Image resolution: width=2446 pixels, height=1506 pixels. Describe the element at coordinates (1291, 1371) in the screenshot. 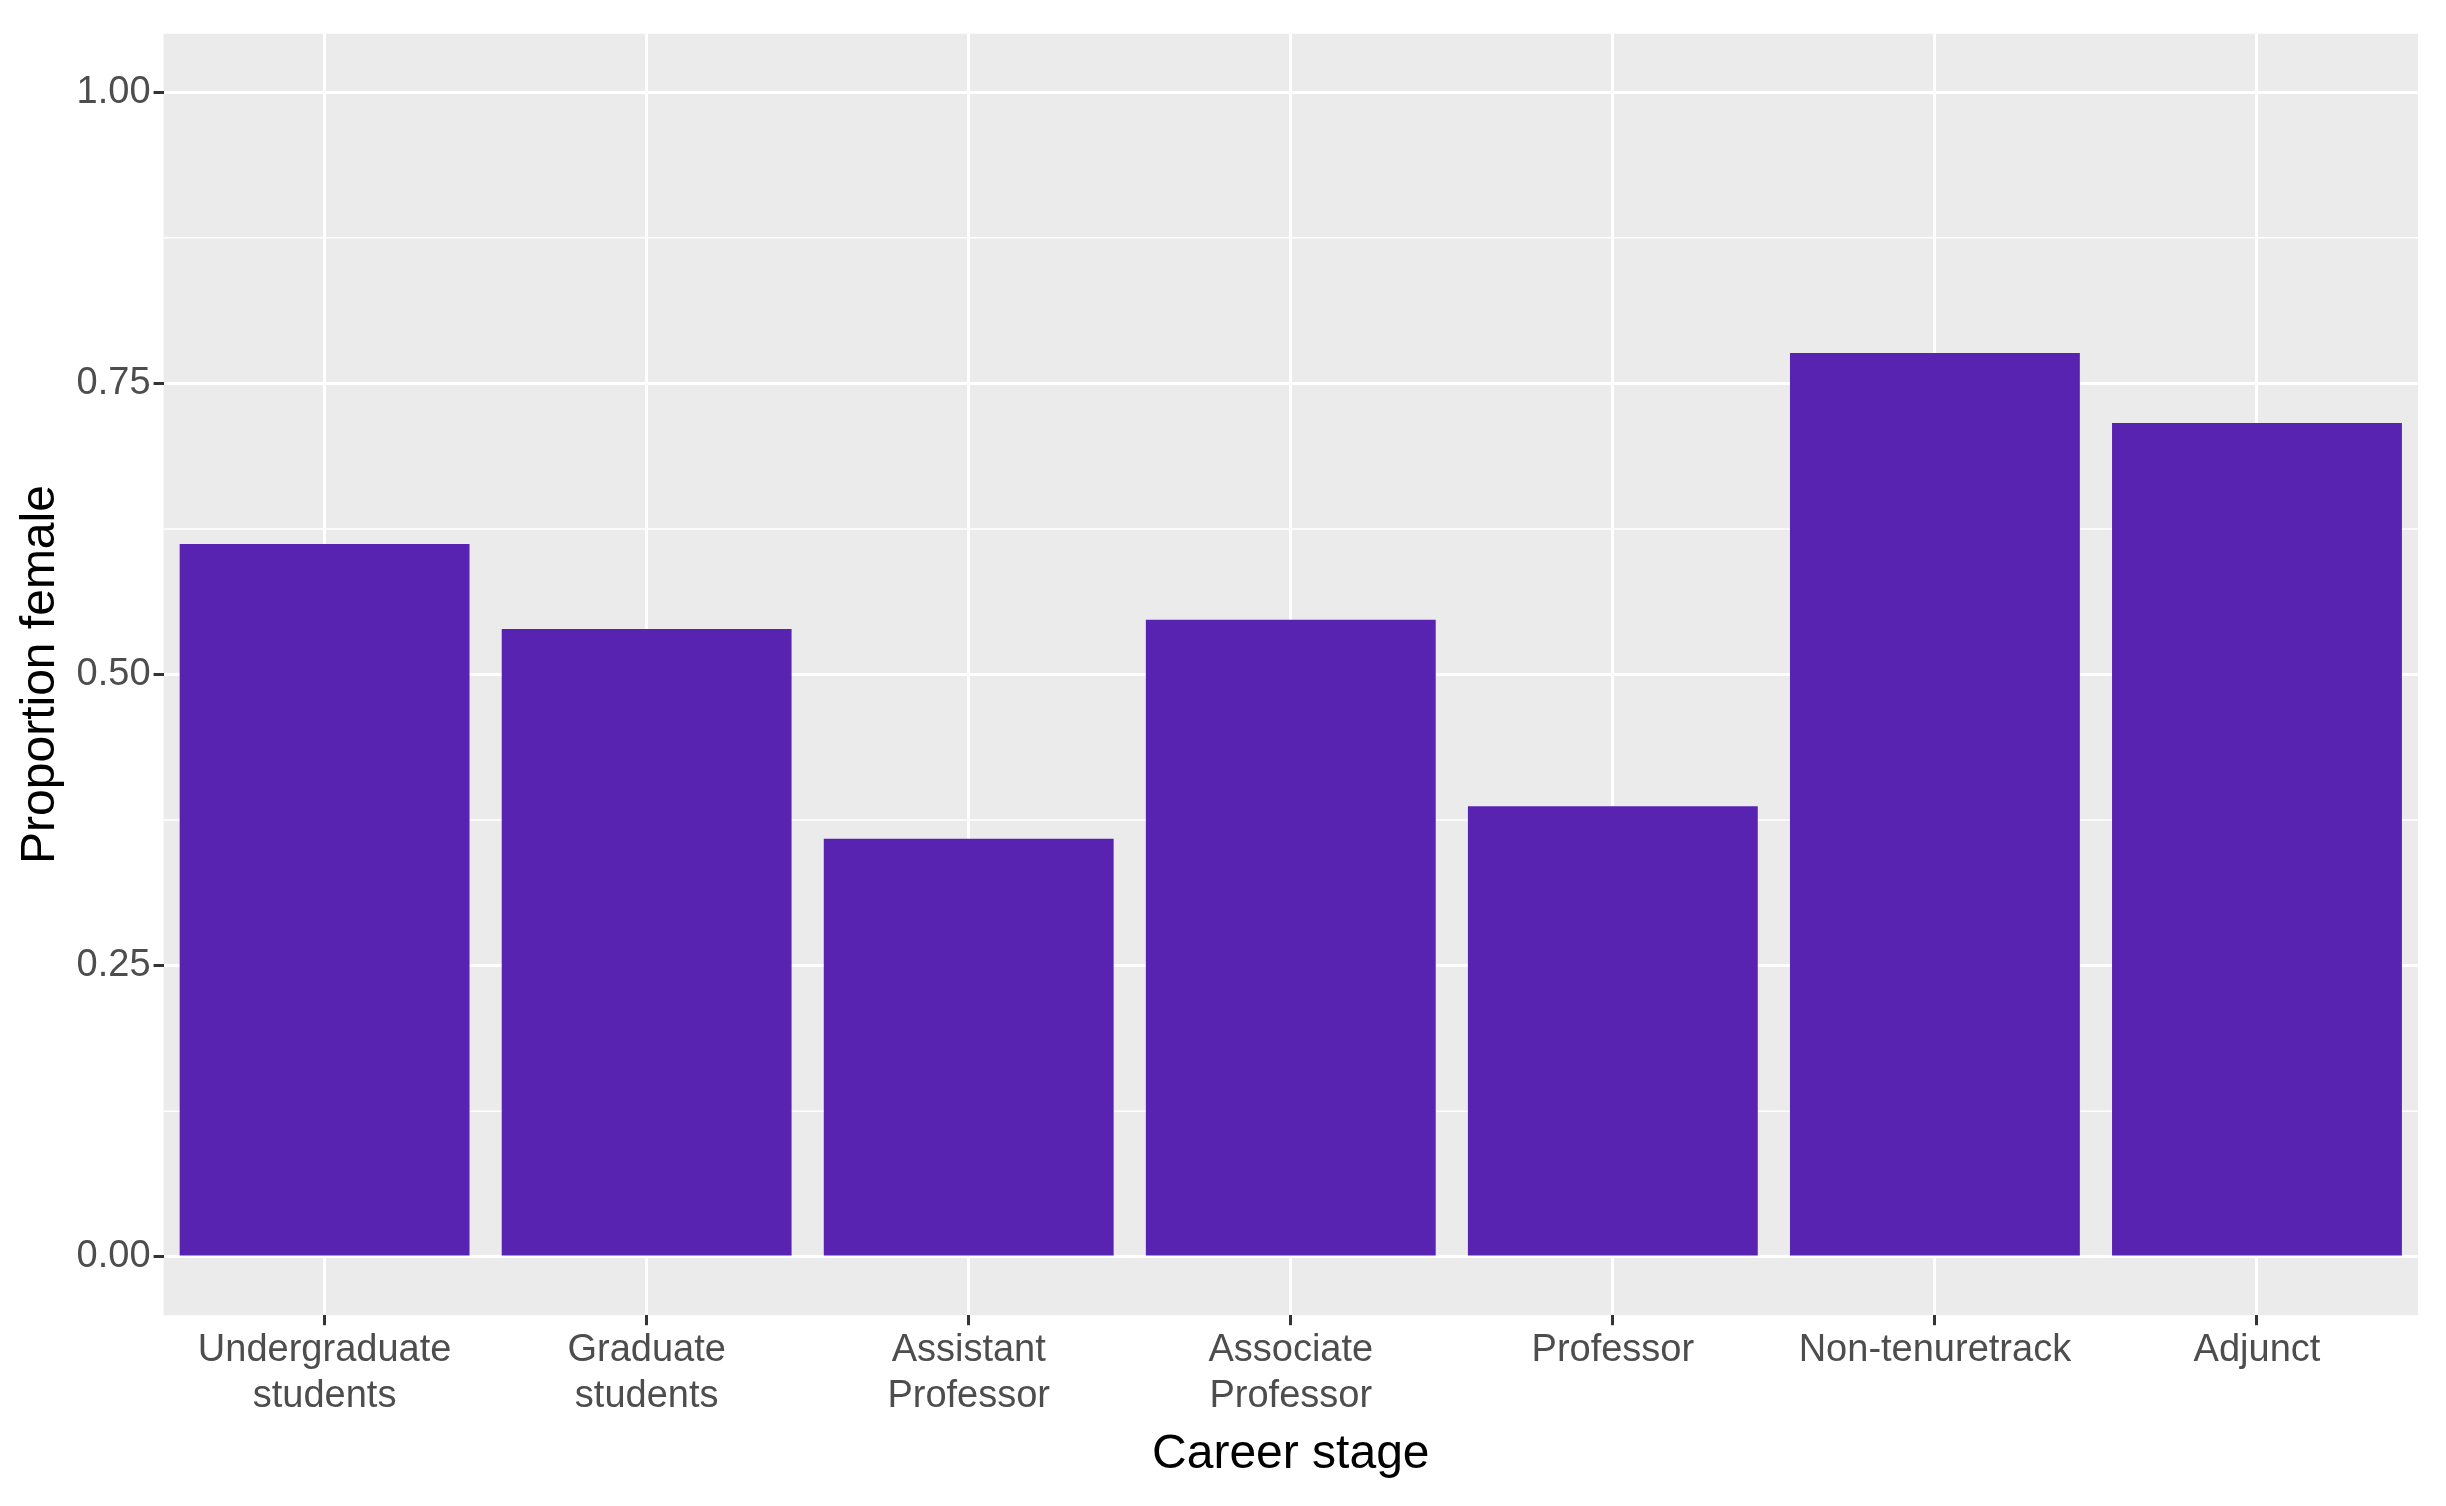

I see `x-tick-label: Associate Professor` at that location.